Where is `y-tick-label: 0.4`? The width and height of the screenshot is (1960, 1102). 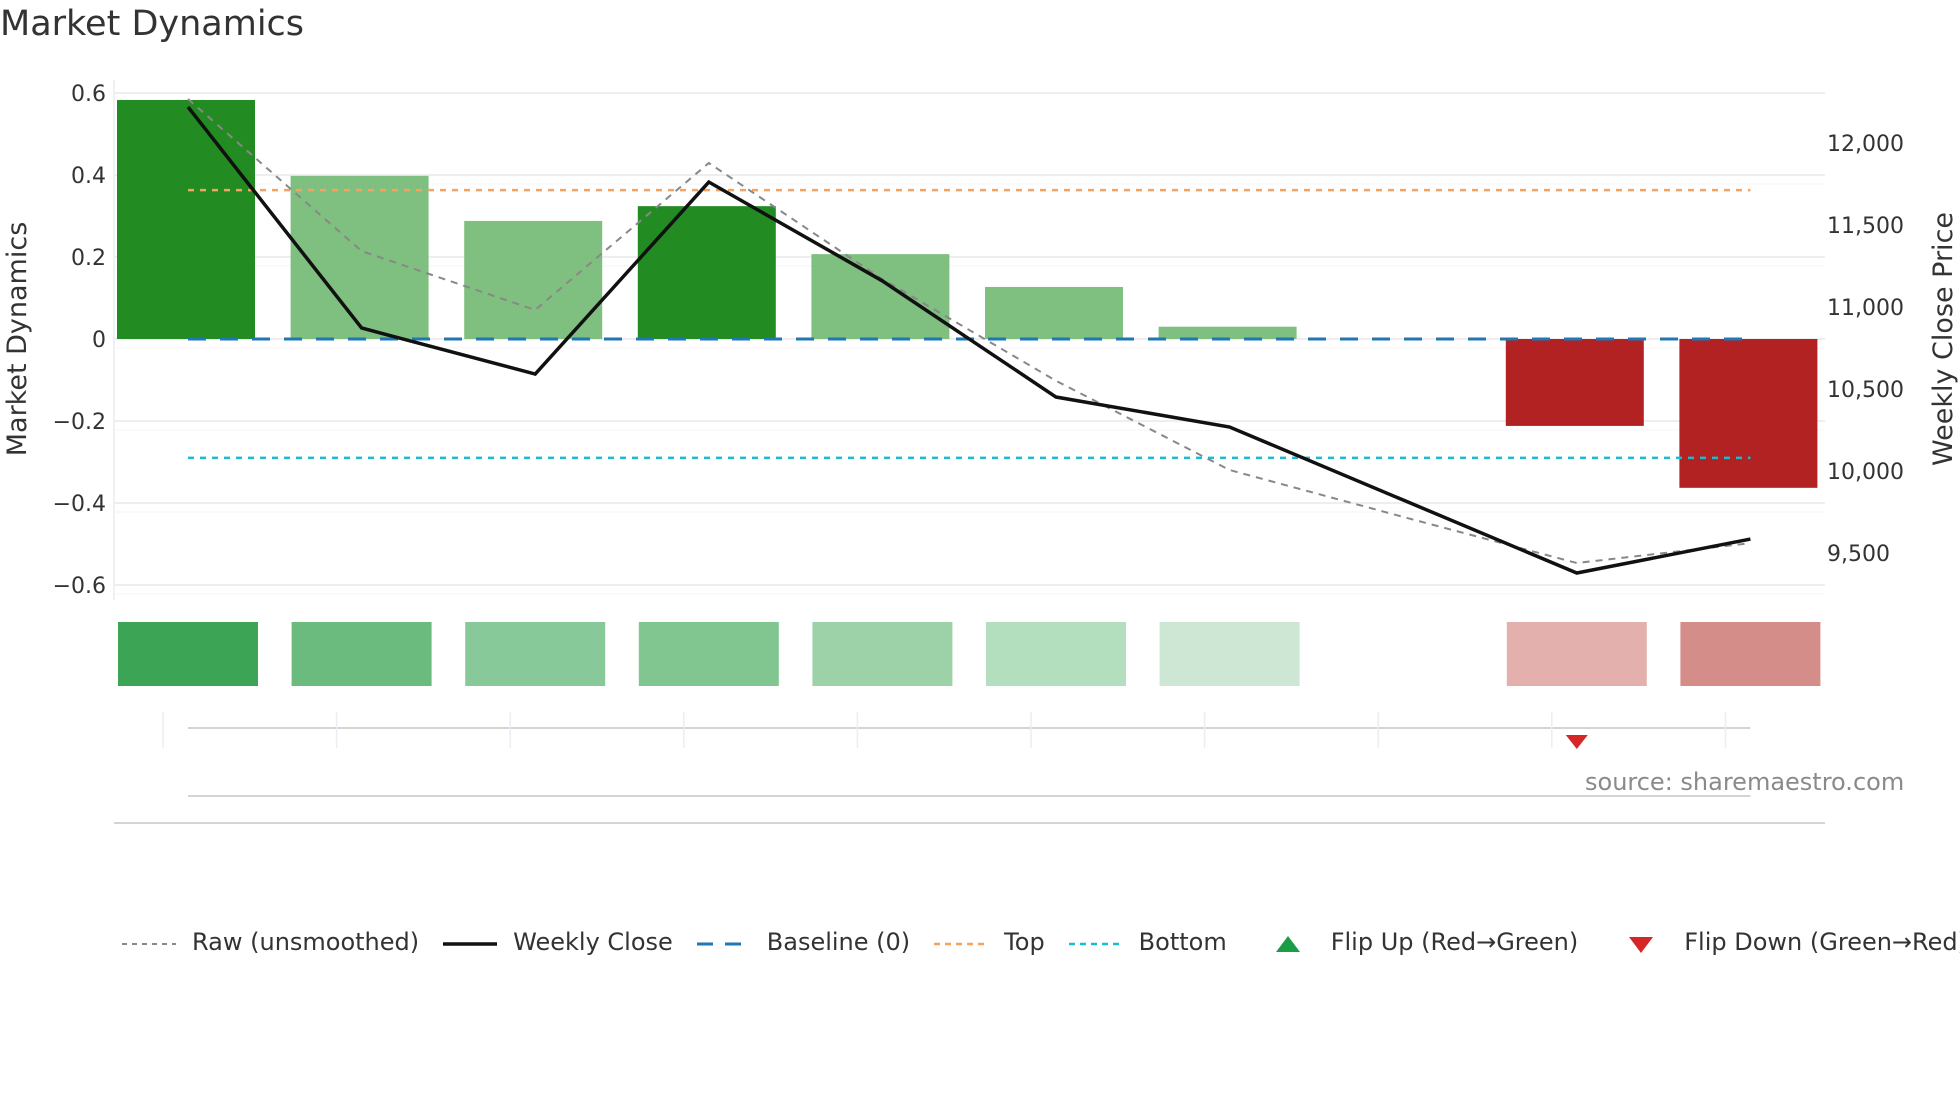
y-tick-label: 0.4 is located at coordinates (88, 176).